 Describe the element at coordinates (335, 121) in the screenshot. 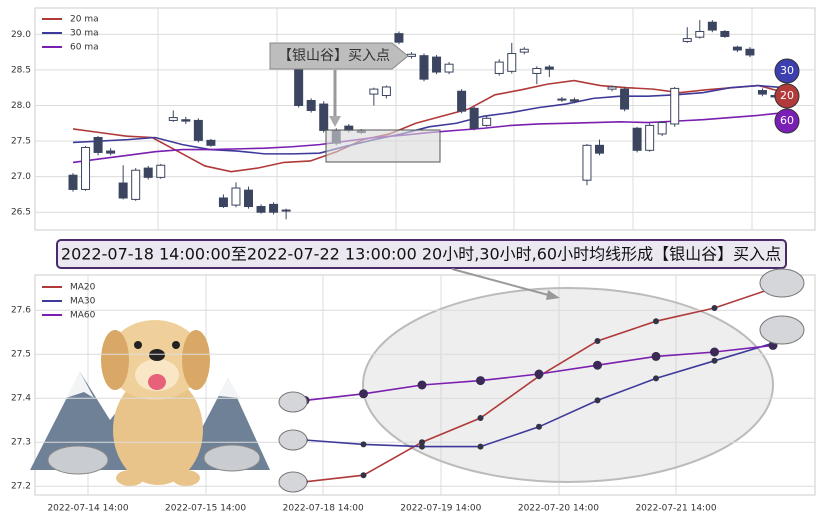

I see `annotation-pointer-head` at that location.